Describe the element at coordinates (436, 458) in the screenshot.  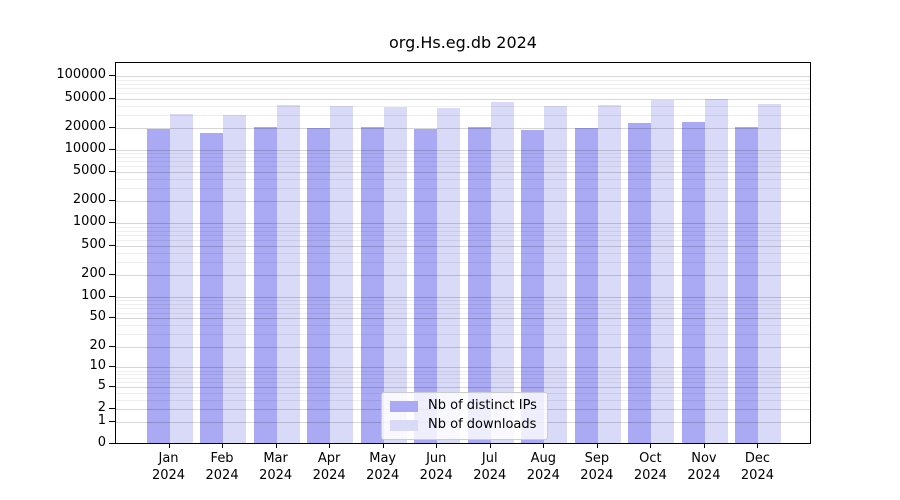
I see `x-tick-label-month-jun: Jun` at that location.